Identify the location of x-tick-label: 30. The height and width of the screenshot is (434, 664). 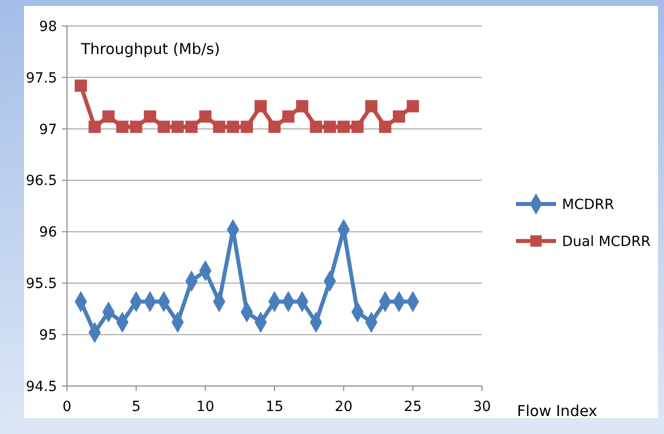
(482, 407).